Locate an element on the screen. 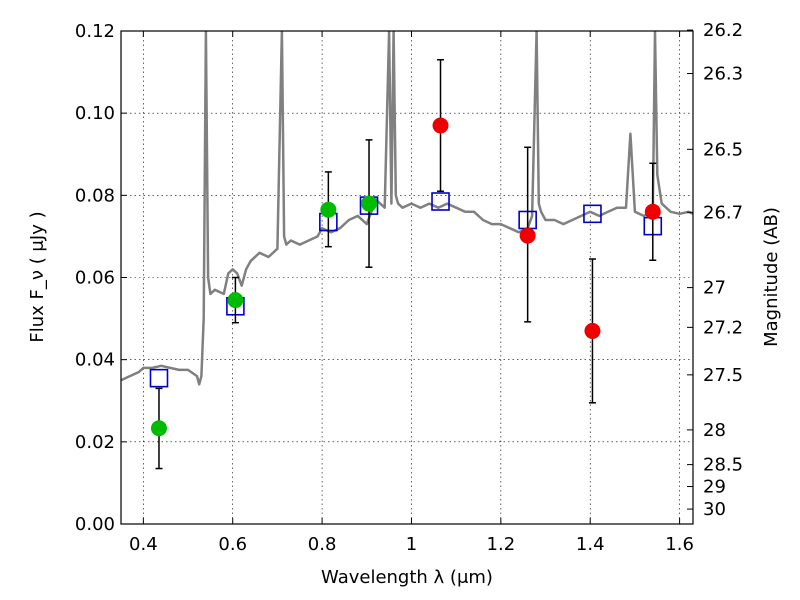 The image size is (800, 600). y-tick-label: 0.00 is located at coordinates (95, 524).